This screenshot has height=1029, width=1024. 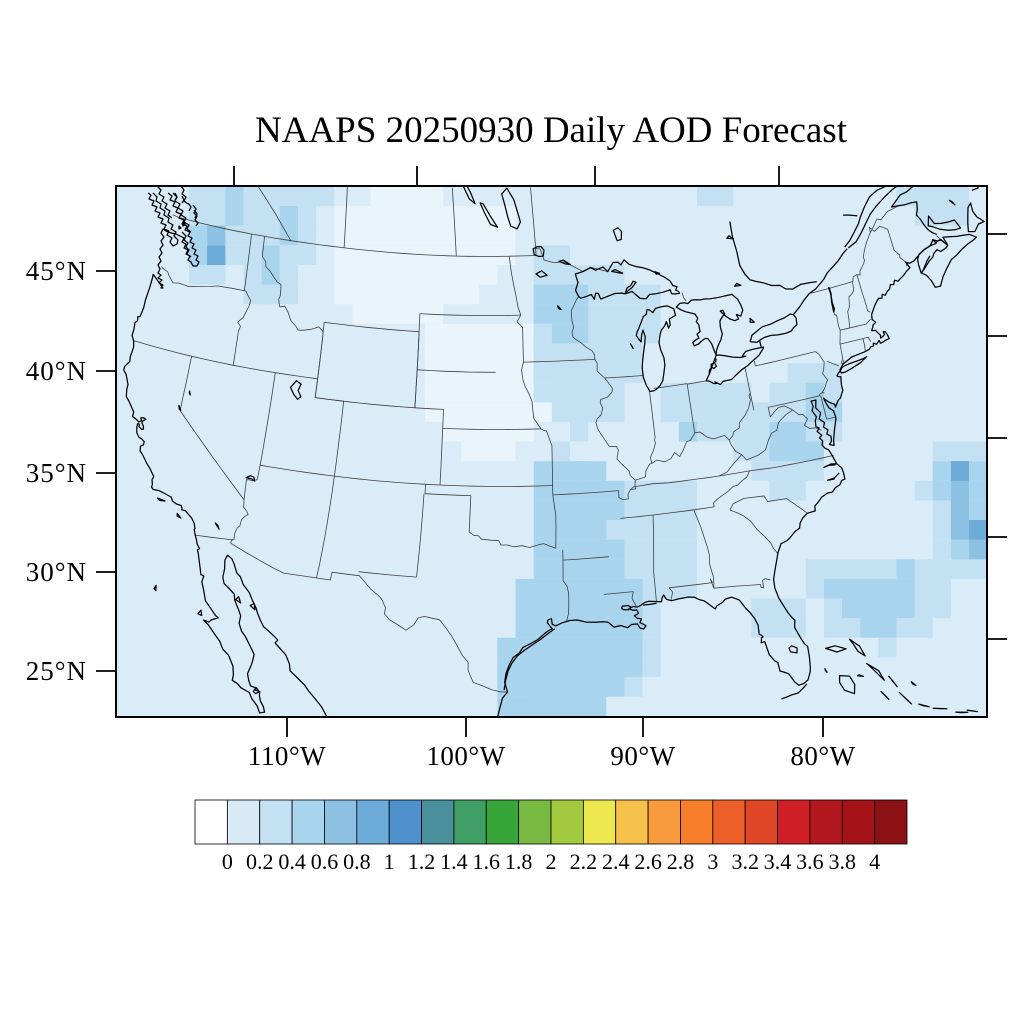 I want to click on svg-text: 0.6, so click(x=325, y=861).